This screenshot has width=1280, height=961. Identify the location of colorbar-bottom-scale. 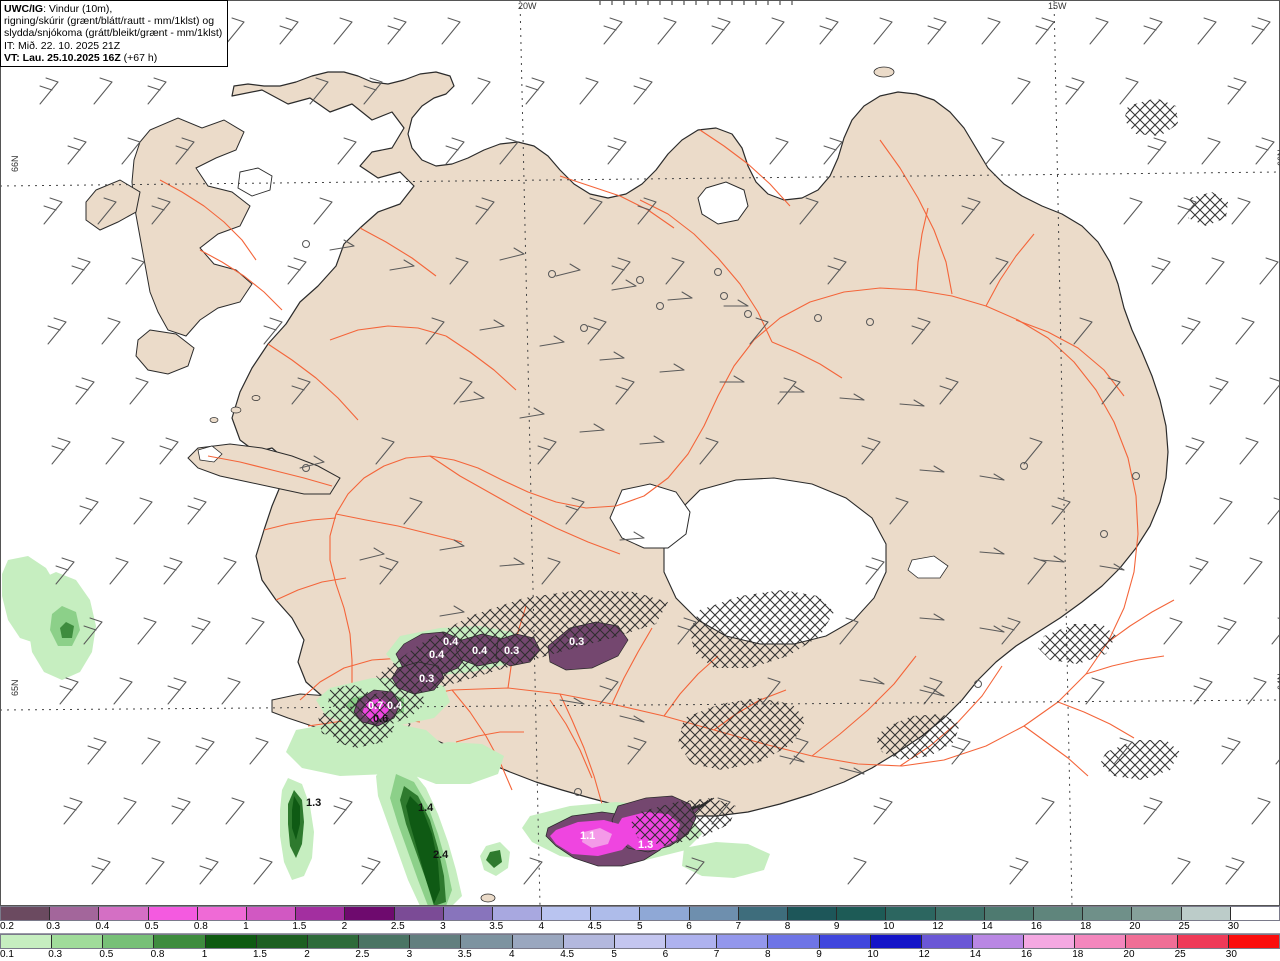
(640, 941).